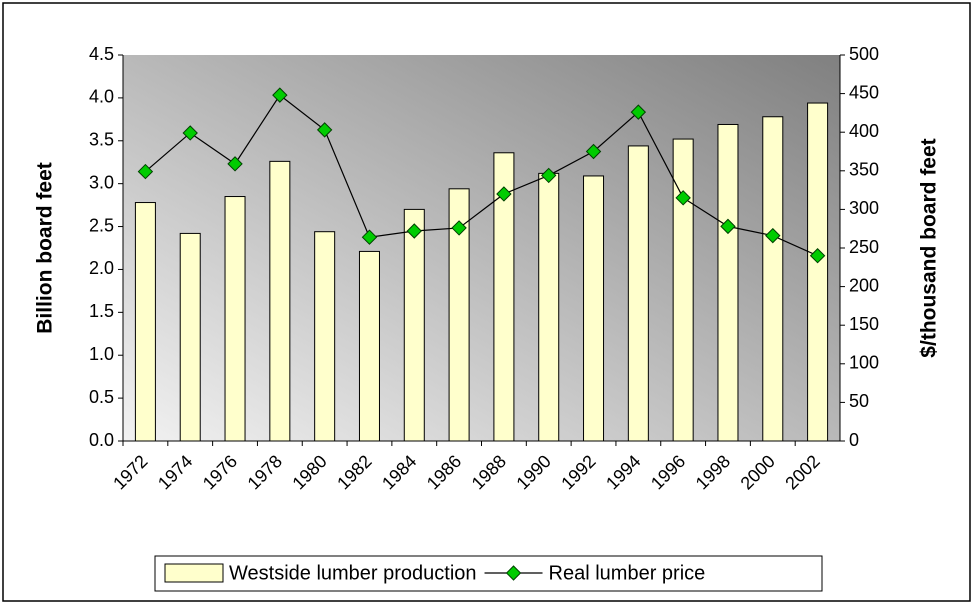 Image resolution: width=975 pixels, height=606 pixels. I want to click on y2-tick-label: 250, so click(864, 247).